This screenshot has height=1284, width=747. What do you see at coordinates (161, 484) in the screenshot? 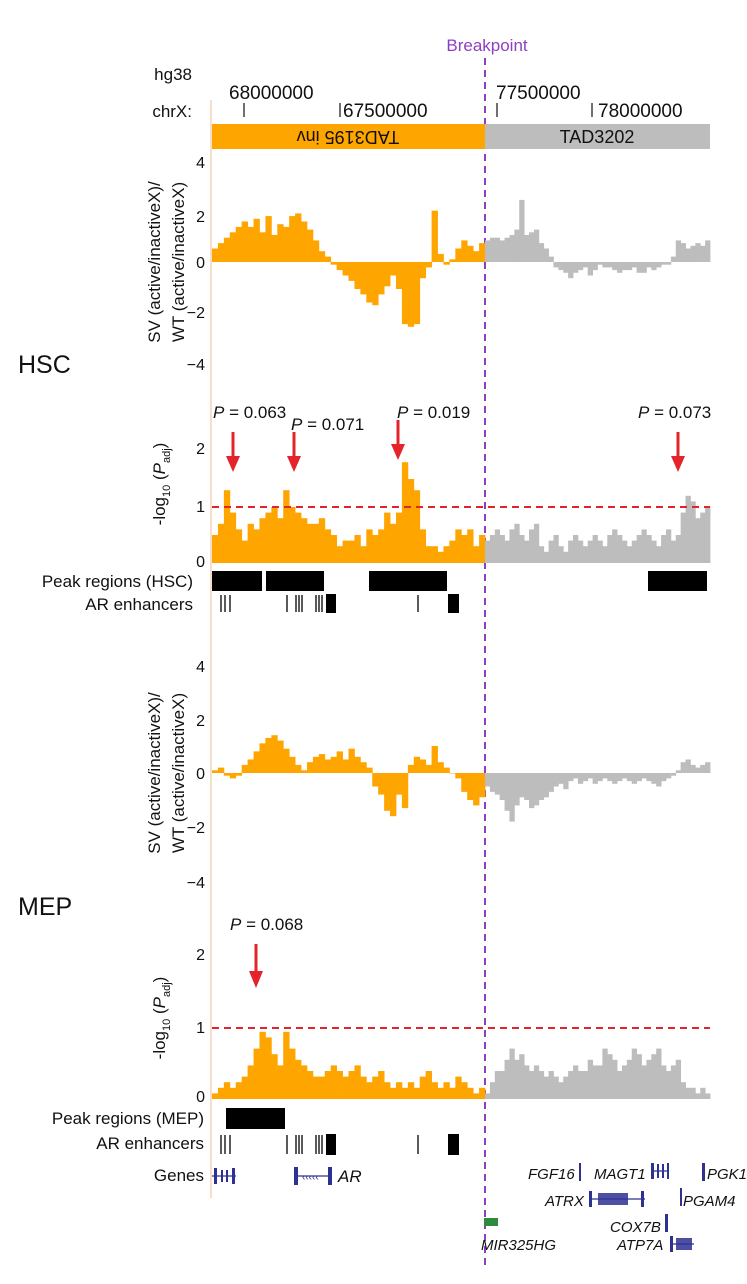
I see `pval-ylabel-hsc: -log10 (Padj)` at bounding box center [161, 484].